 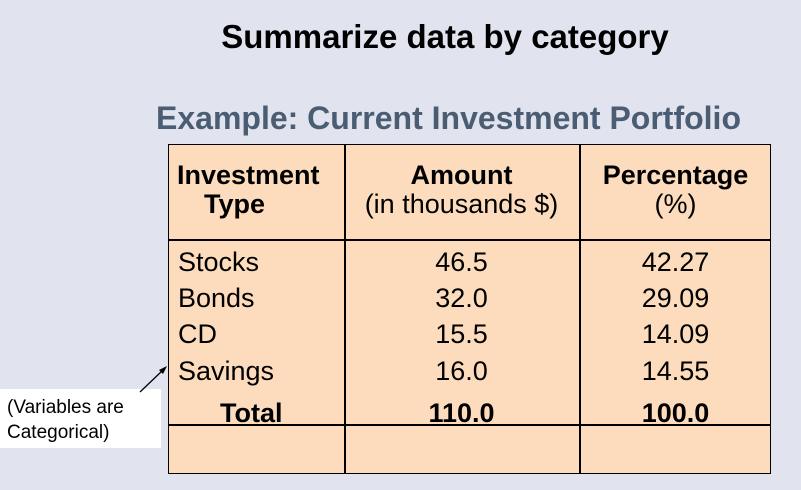 What do you see at coordinates (58, 432) in the screenshot?
I see `note-line-2: Categorical)` at bounding box center [58, 432].